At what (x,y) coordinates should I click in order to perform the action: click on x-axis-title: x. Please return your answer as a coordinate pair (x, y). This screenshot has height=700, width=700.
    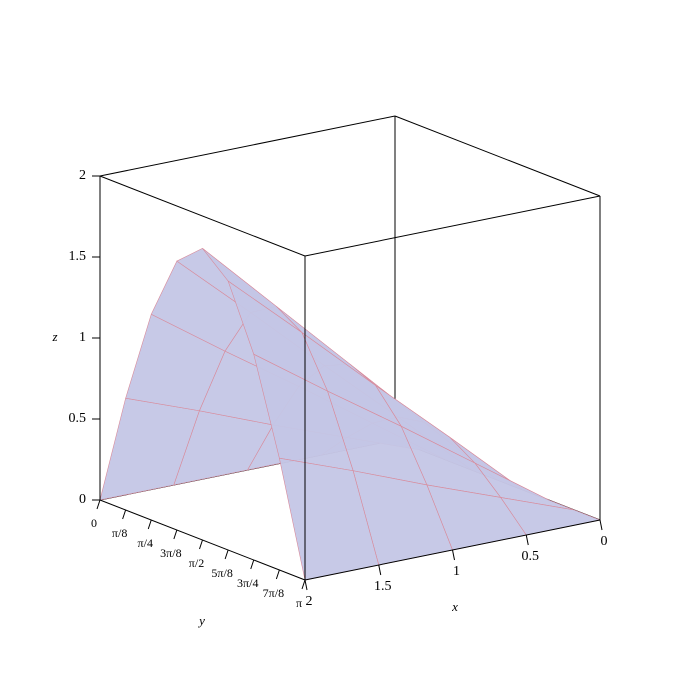
    Looking at the image, I should click on (454, 606).